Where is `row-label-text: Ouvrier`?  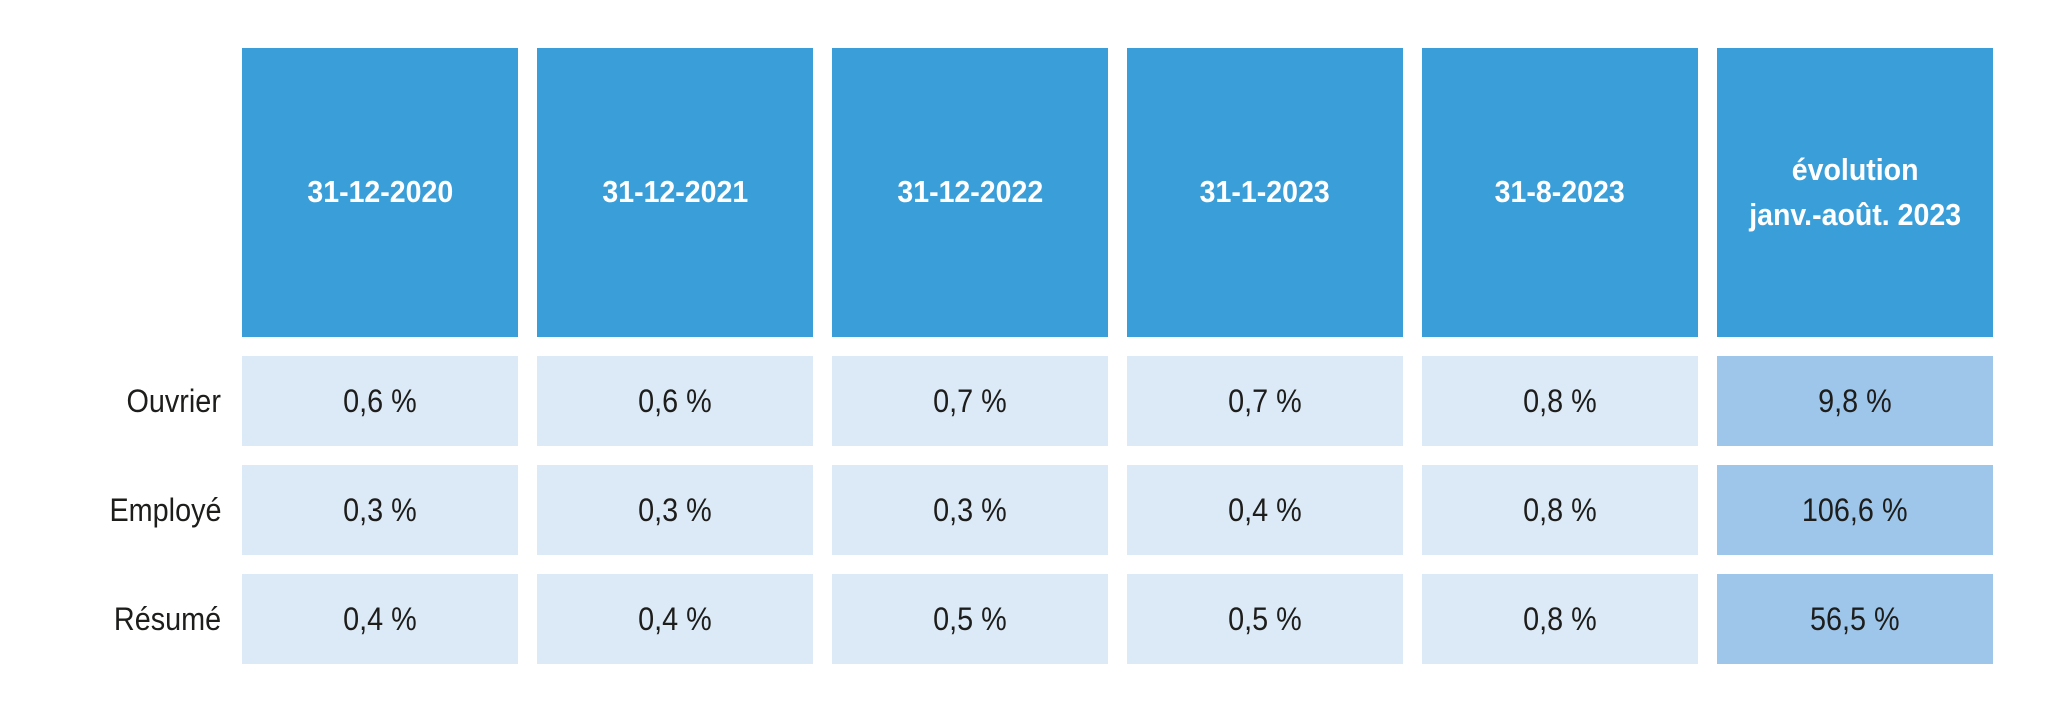
row-label-text: Ouvrier is located at coordinates (173, 400).